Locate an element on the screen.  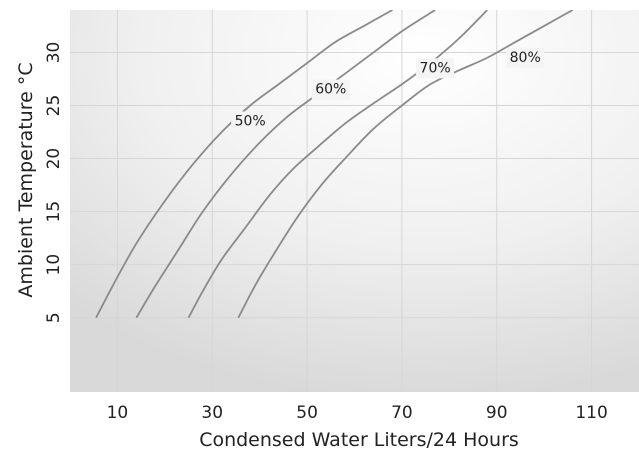
curve-labels: 50% 60% 70% 80% is located at coordinates (388, 89).